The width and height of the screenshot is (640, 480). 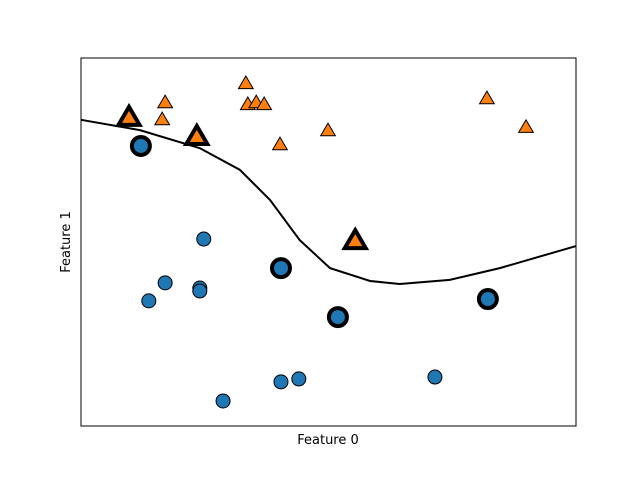 What do you see at coordinates (66, 242) in the screenshot?
I see `y-axis-label: Feature 1` at bounding box center [66, 242].